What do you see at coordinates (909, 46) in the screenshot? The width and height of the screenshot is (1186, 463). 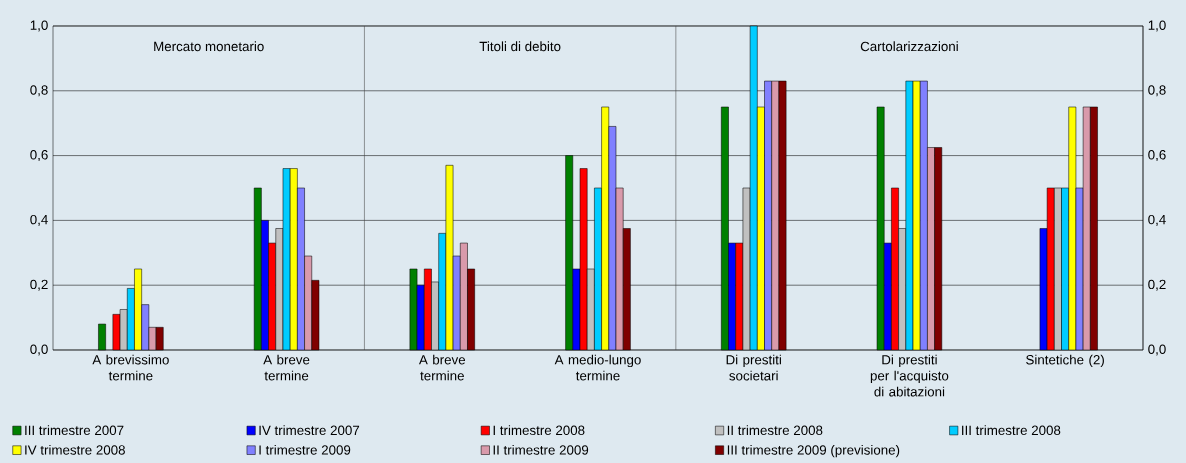 I see `annotation: Cartolarizzazioni` at bounding box center [909, 46].